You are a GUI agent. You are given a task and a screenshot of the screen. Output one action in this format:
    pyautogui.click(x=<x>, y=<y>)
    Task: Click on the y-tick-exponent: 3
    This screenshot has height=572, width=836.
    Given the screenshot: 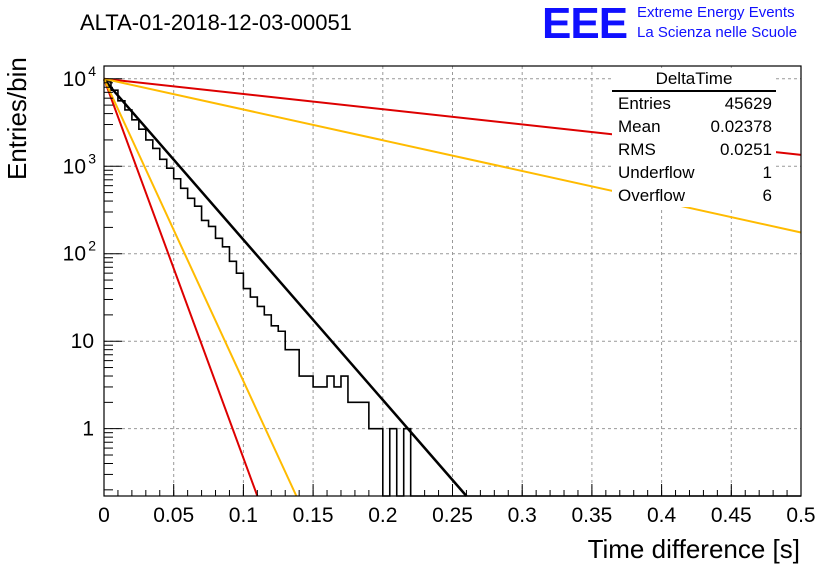 What is the action you would take?
    pyautogui.click(x=92, y=158)
    